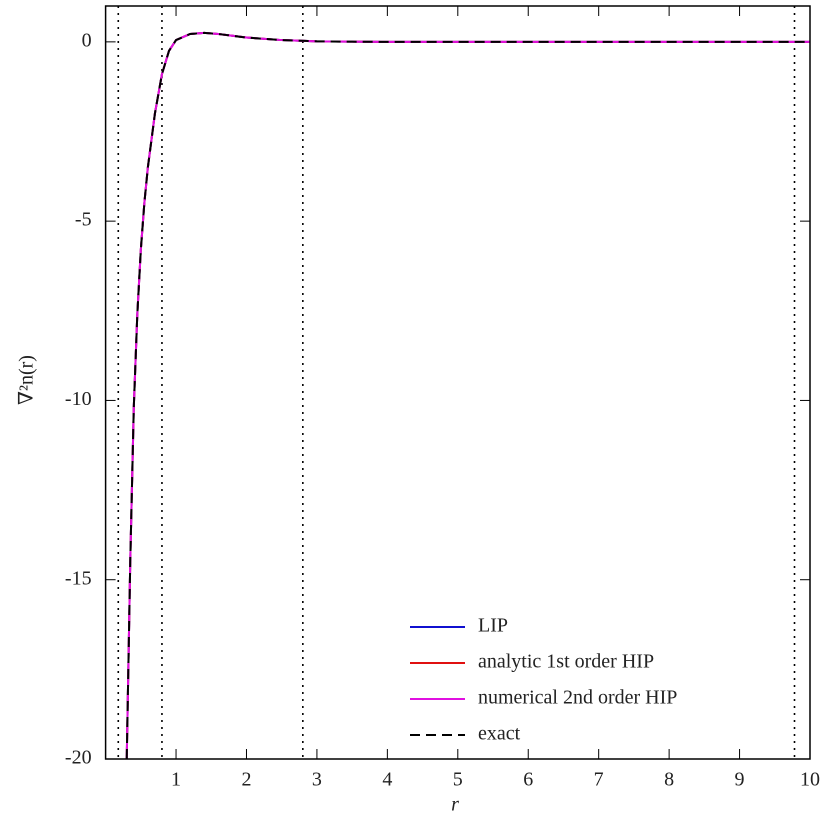 The image size is (830, 830). Describe the element at coordinates (669, 780) in the screenshot. I see `x-tick-label: 8` at that location.